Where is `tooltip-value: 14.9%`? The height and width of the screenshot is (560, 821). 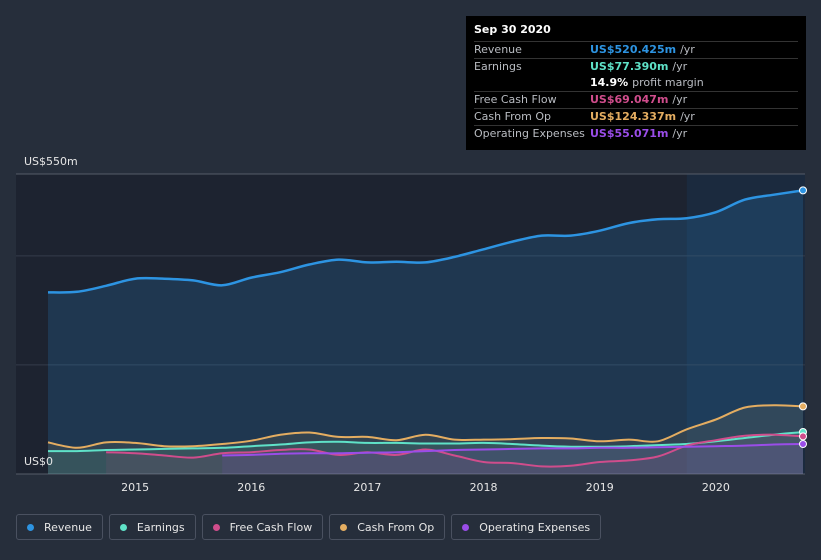
tooltip-value: 14.9% is located at coordinates (609, 82).